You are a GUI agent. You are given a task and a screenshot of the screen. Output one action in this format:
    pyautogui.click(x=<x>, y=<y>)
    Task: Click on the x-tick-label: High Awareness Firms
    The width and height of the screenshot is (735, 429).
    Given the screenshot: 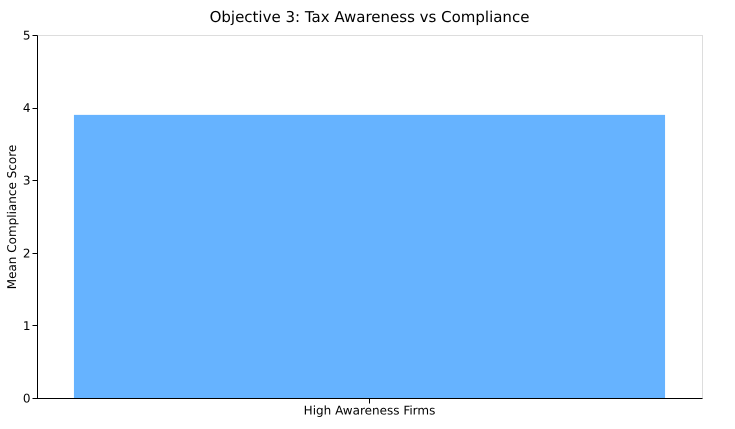 What is the action you would take?
    pyautogui.click(x=370, y=411)
    